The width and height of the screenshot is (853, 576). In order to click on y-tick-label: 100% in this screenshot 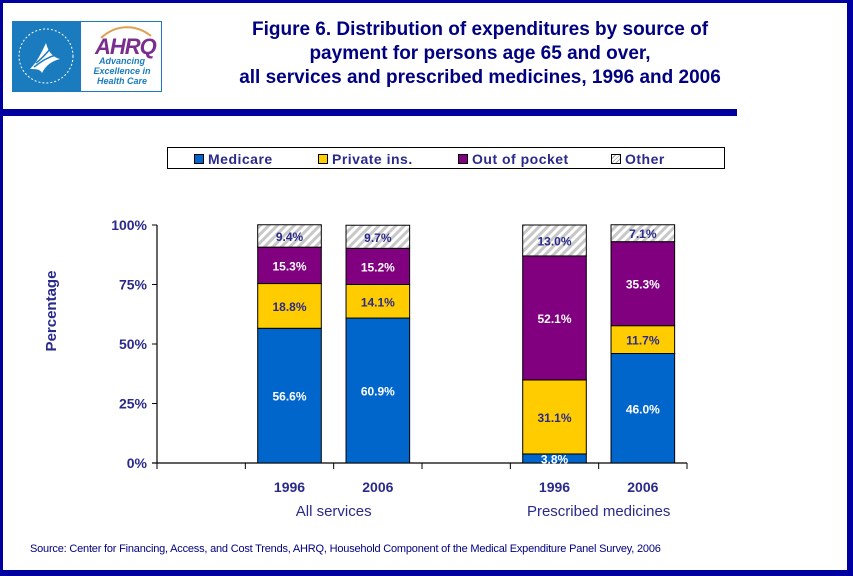, I will do `click(129, 225)`.